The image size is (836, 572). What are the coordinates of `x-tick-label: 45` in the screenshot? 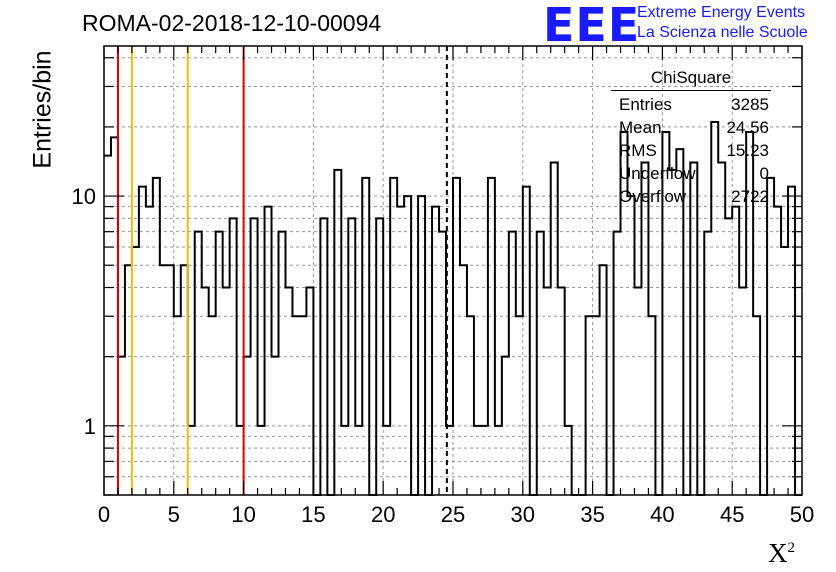 It's located at (732, 514).